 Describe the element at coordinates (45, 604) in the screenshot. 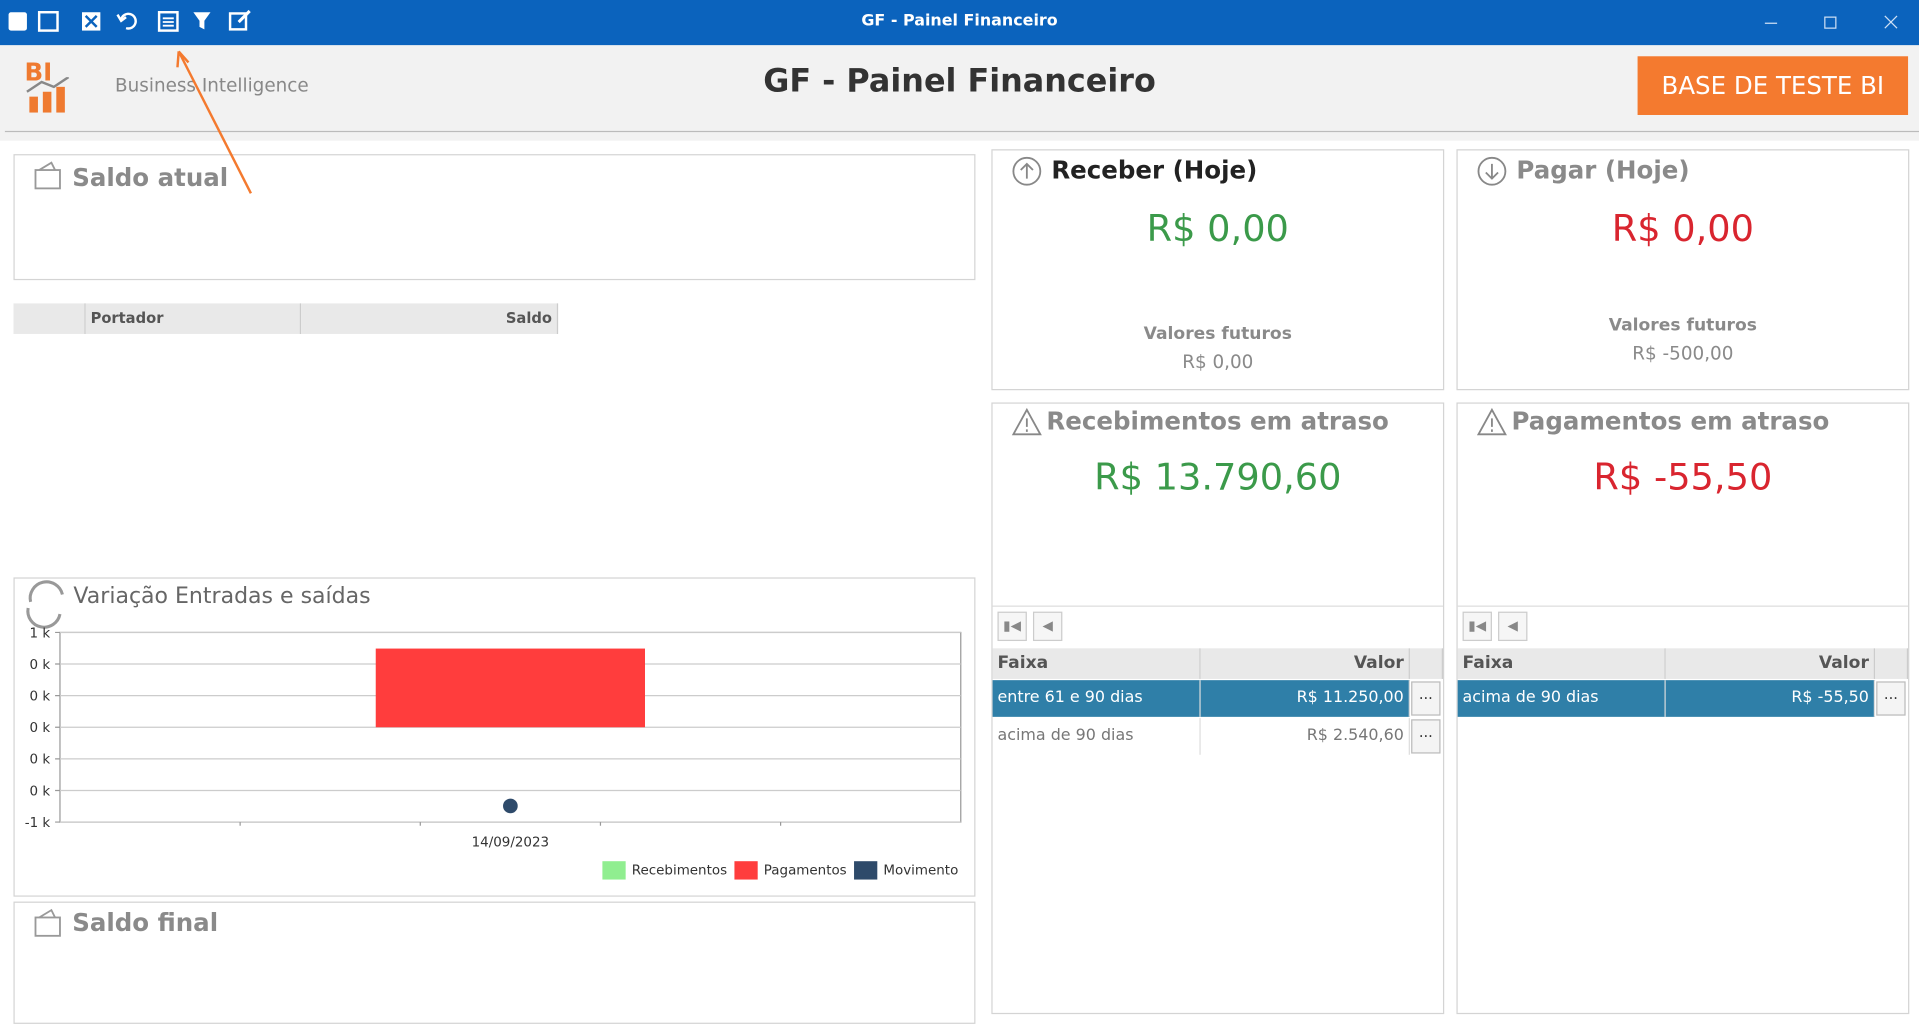

I see `refresh-icon` at that location.